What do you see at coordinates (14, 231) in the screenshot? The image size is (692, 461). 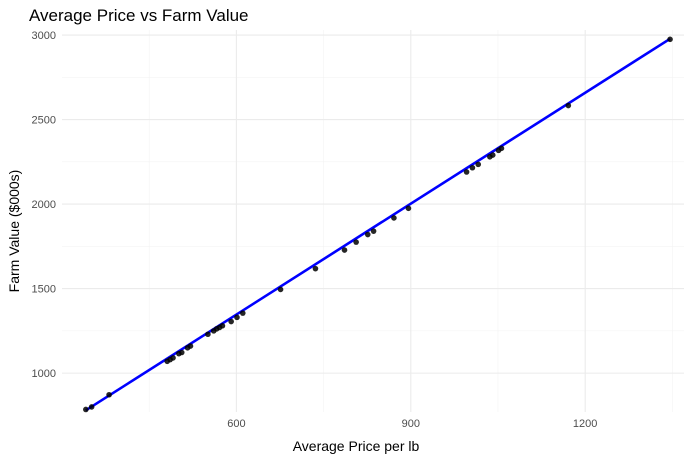 I see `y-axis-title: Farm Value ($000s)` at bounding box center [14, 231].